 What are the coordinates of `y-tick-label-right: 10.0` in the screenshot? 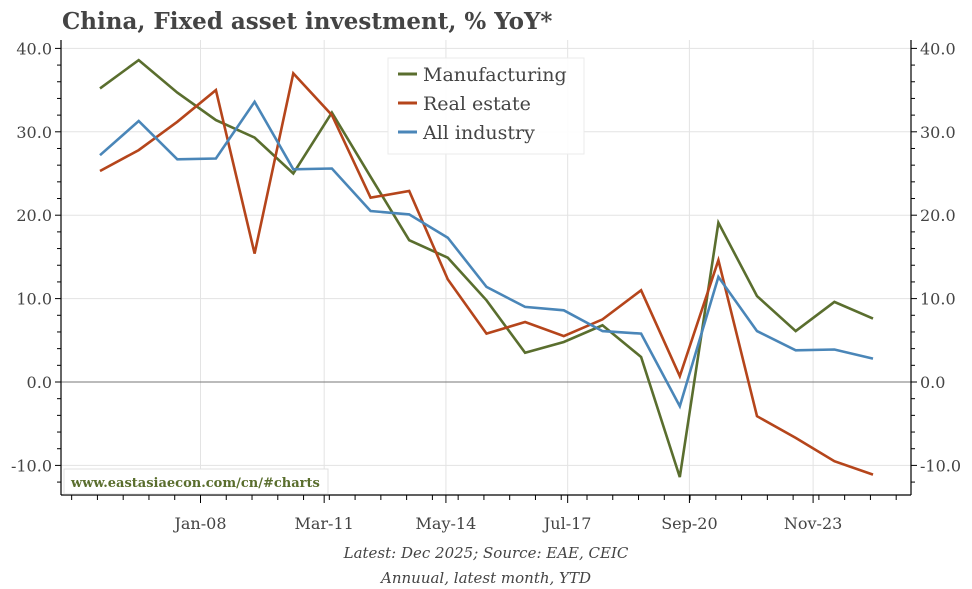 It's located at (938, 299).